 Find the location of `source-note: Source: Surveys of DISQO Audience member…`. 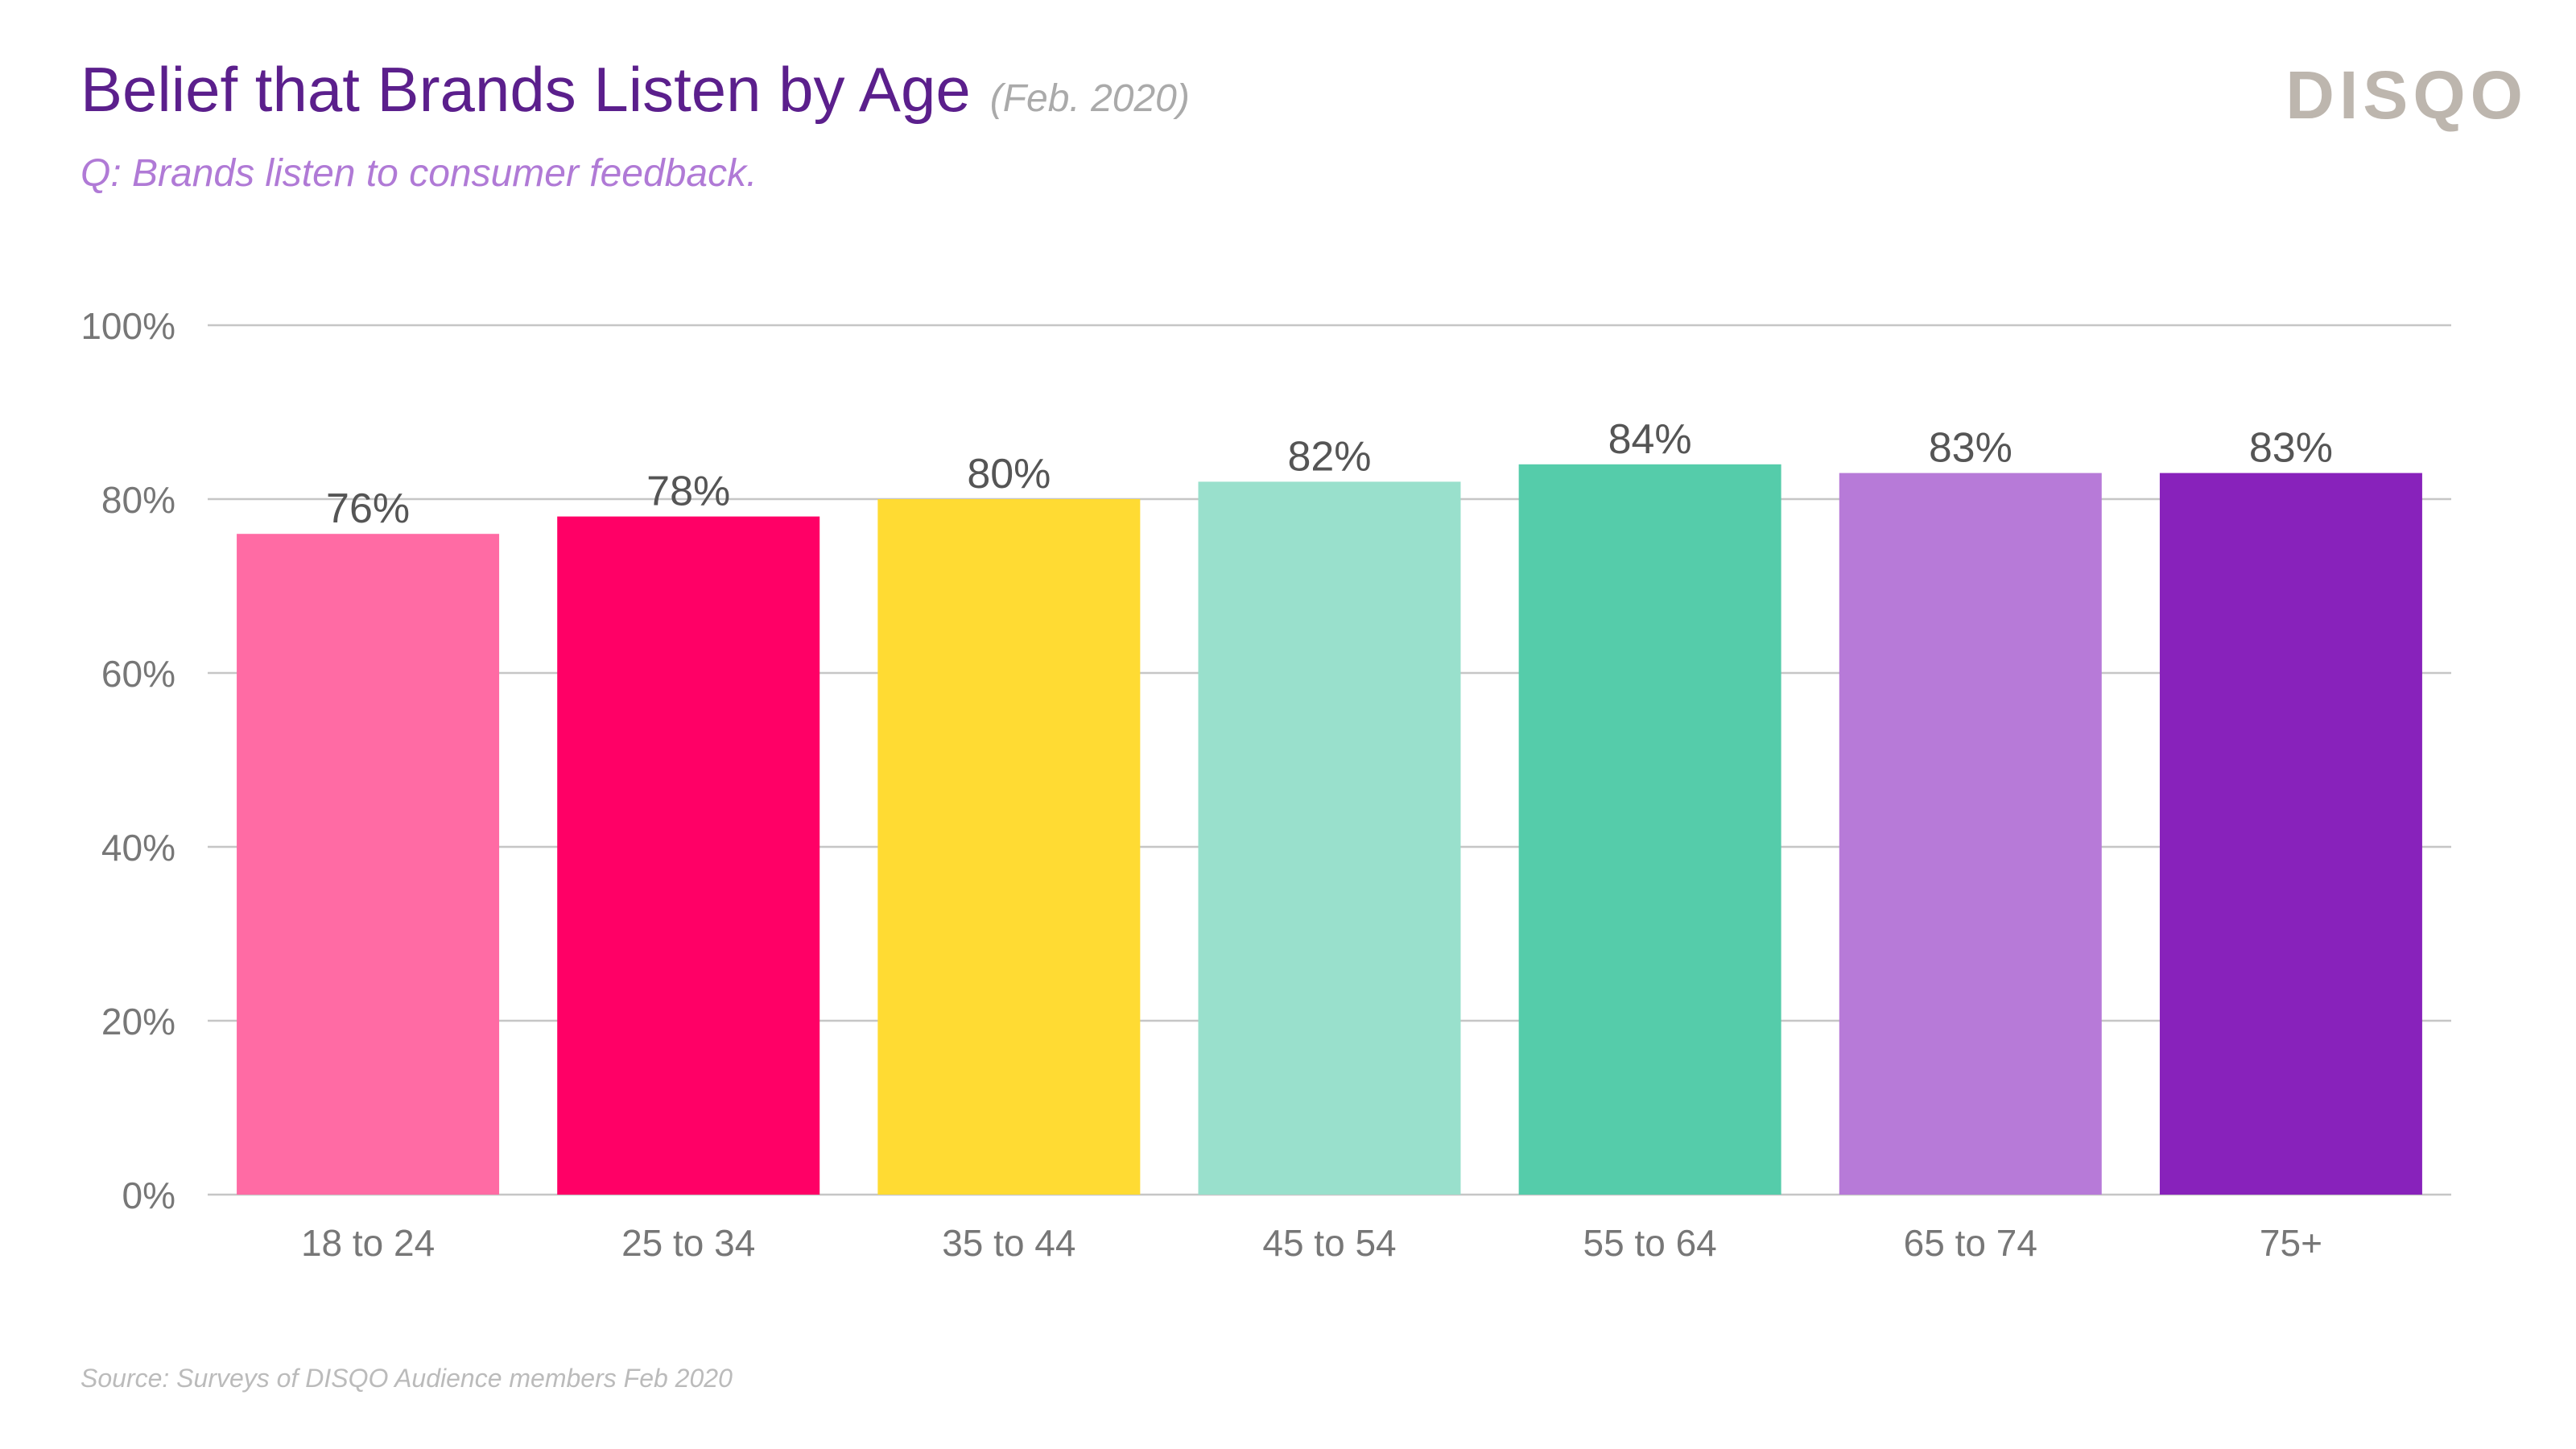

source-note: Source: Surveys of DISQO Audience member… is located at coordinates (406, 1378).